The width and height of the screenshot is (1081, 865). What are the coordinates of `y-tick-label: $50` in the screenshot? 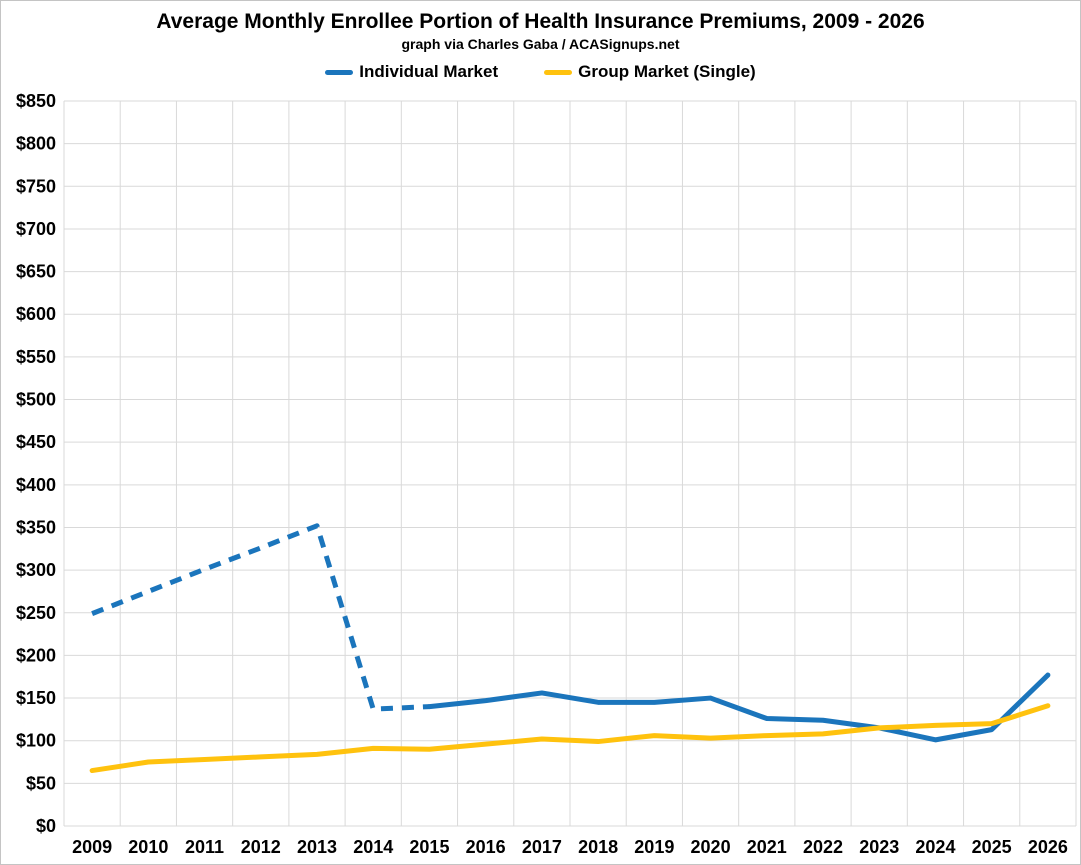 It's located at (41, 783).